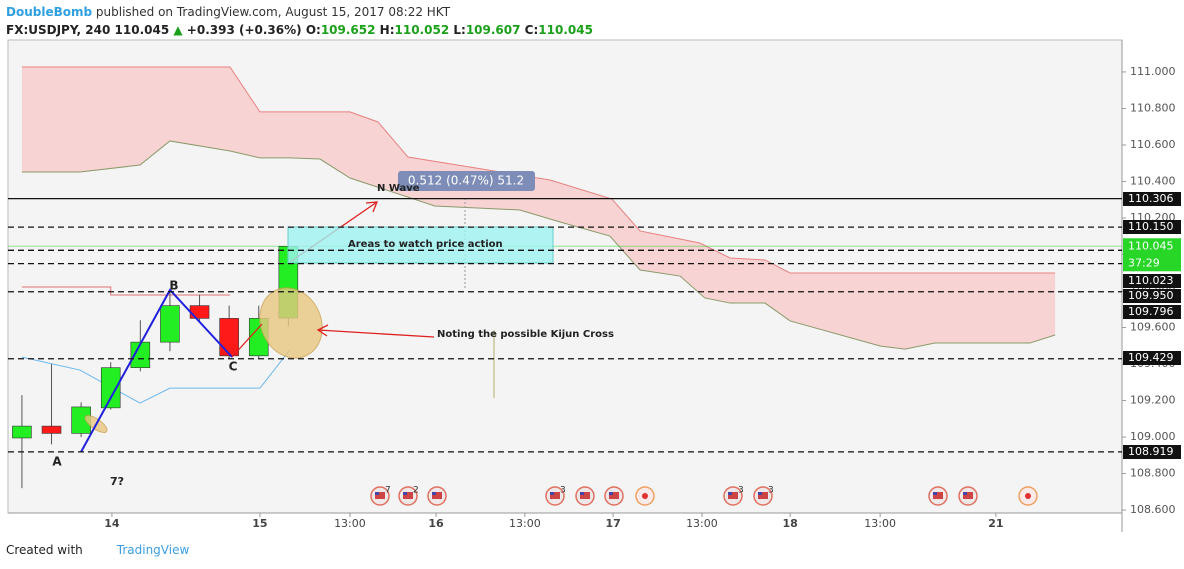  What do you see at coordinates (1153, 363) in the screenshot?
I see `y-tick-label: 109.400` at bounding box center [1153, 363].